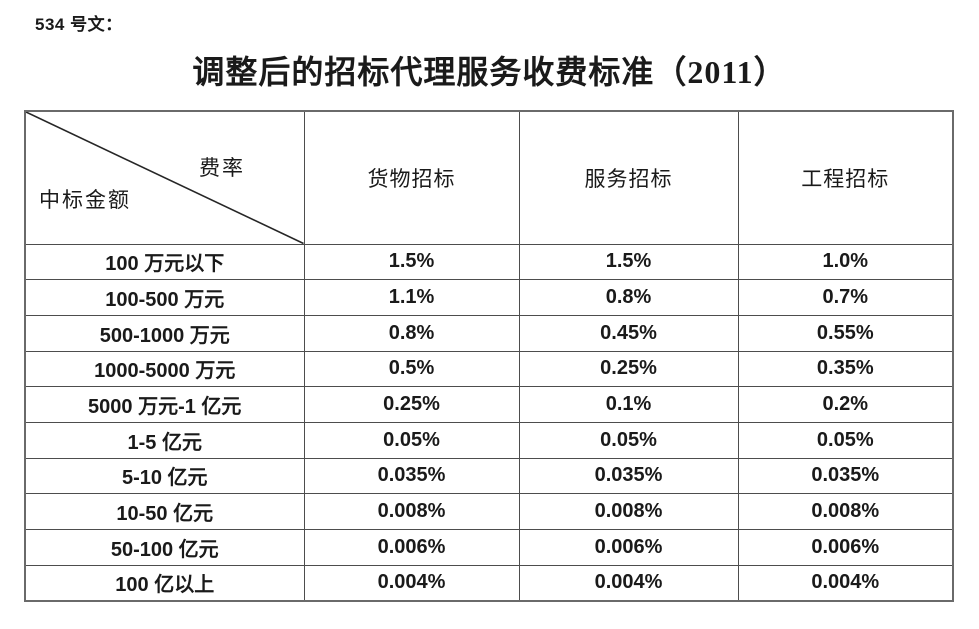 This screenshot has height=629, width=979. Describe the element at coordinates (628, 333) in the screenshot. I see `service-rate-cell: 0.45%` at that location.